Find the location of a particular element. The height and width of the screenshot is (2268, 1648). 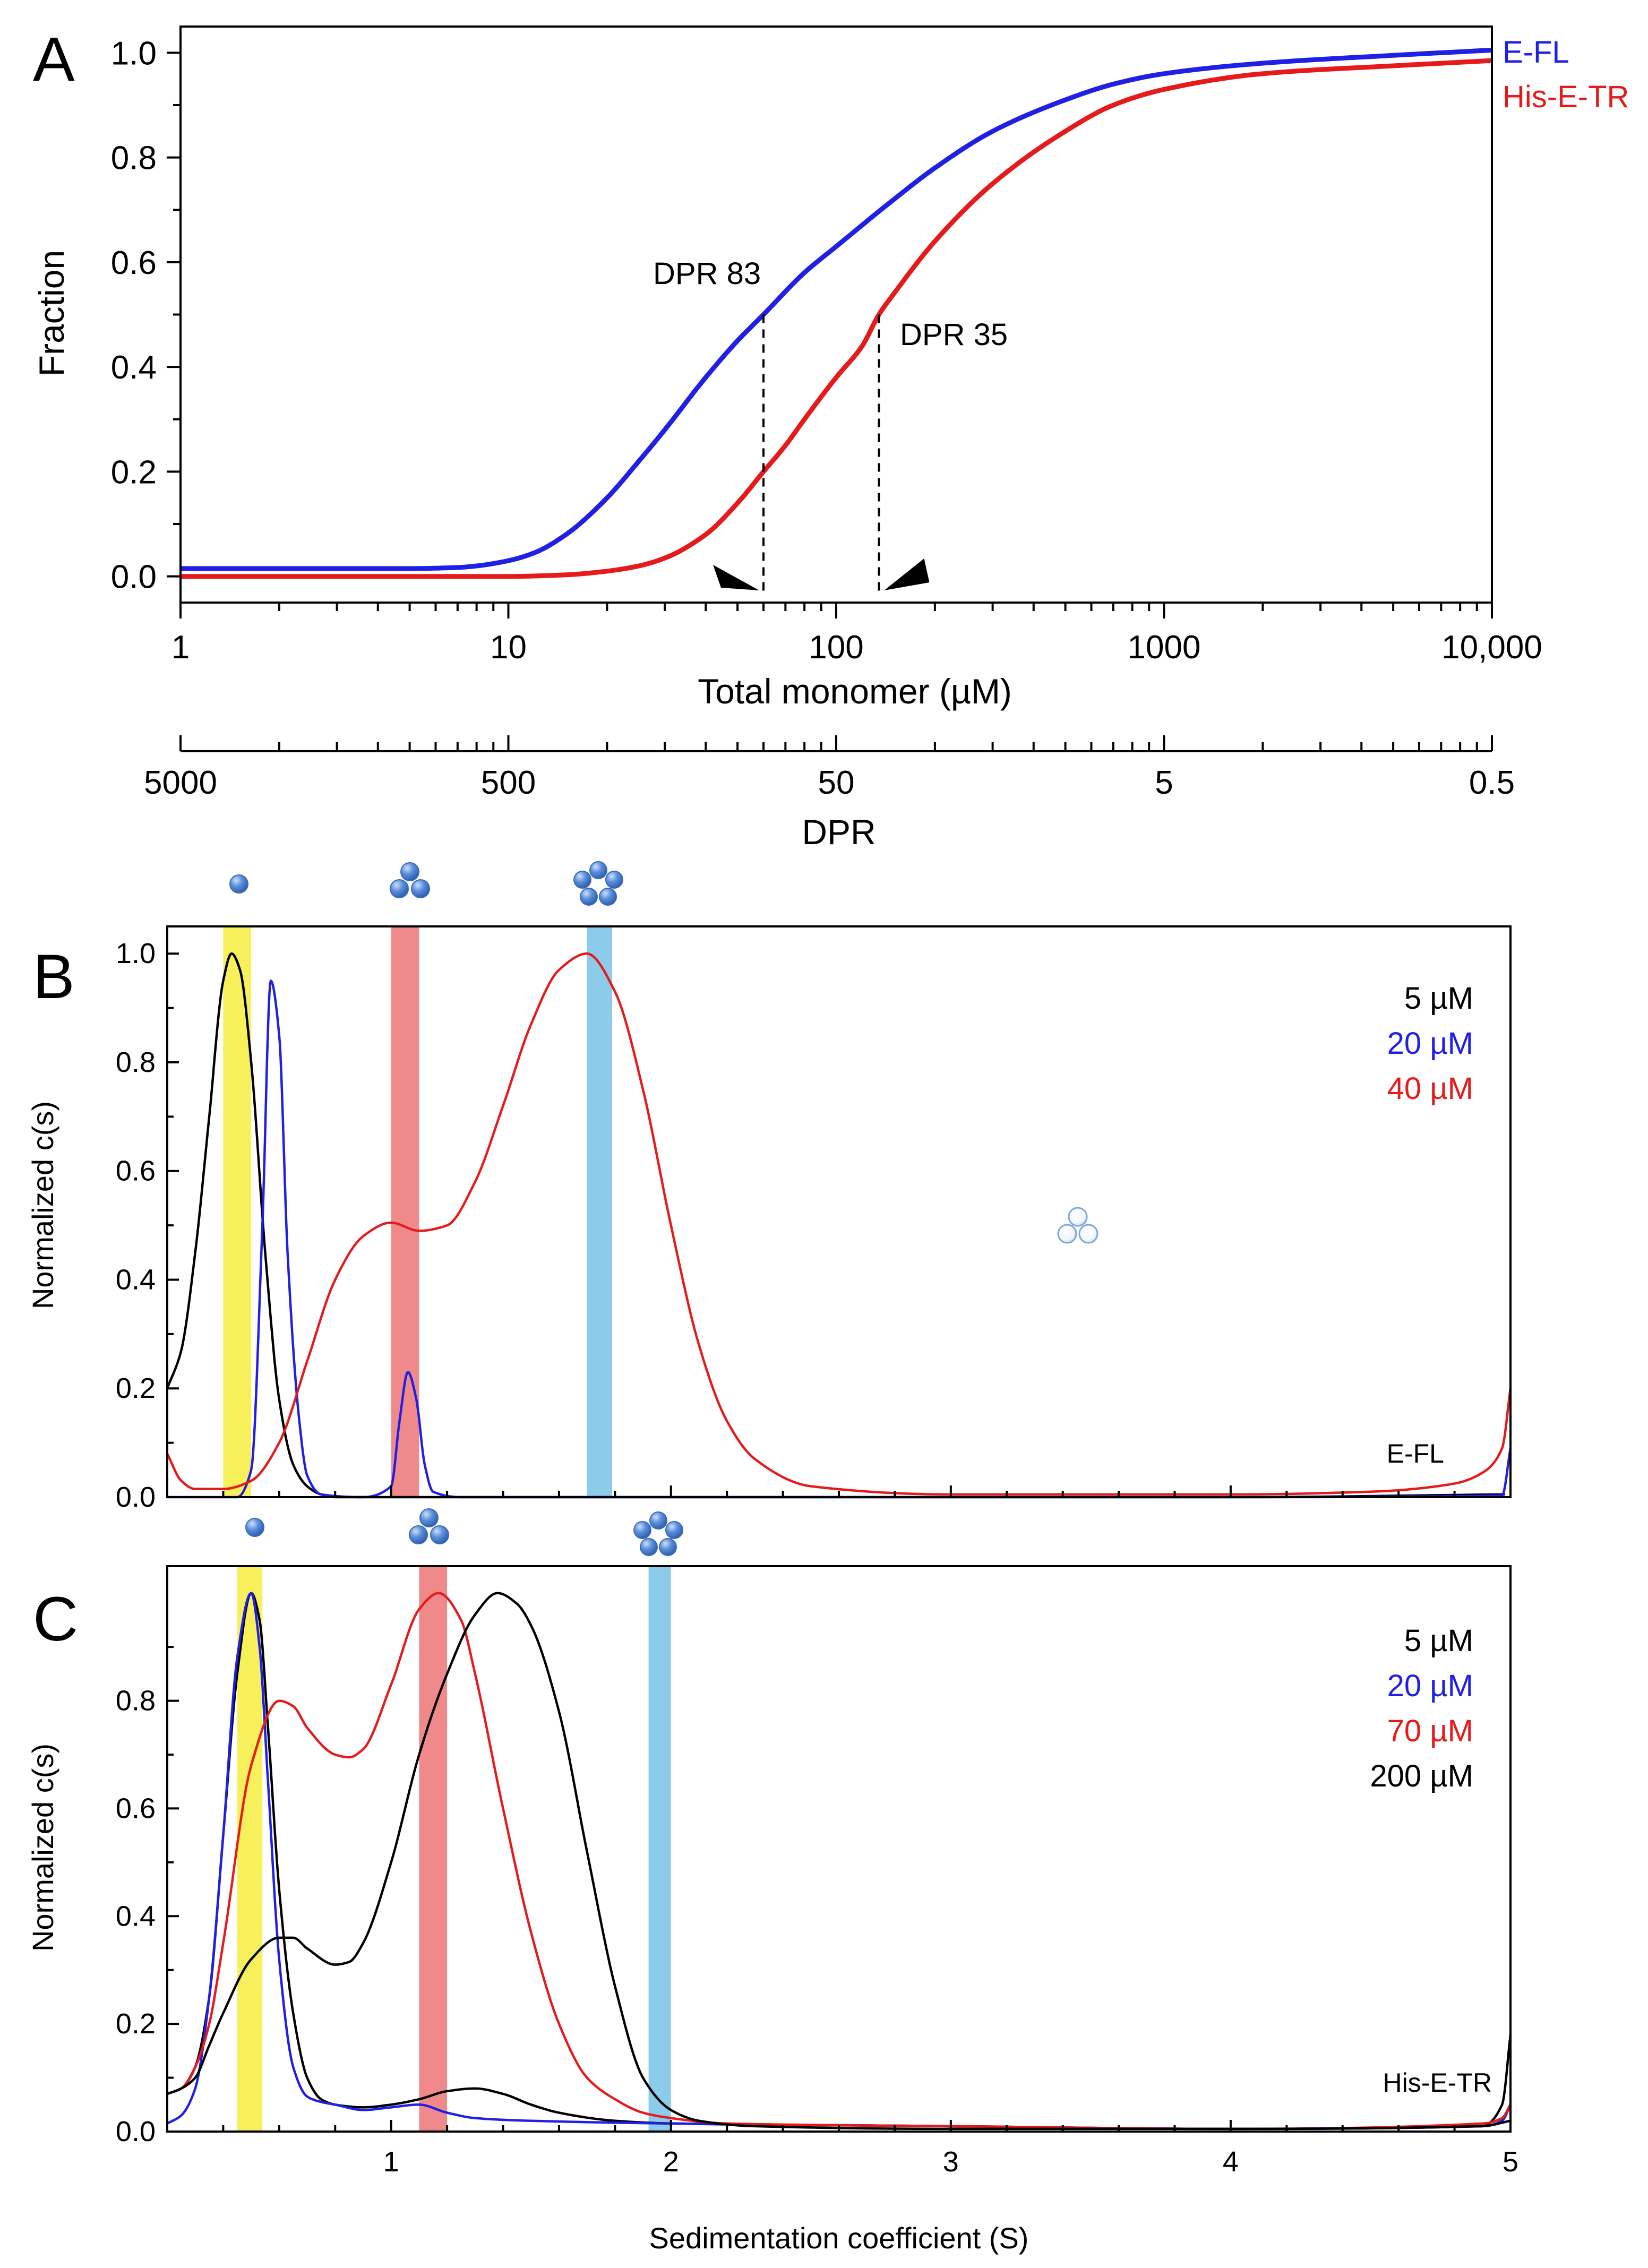

panel-a-y-tick-label: 0.2 is located at coordinates (134, 472).